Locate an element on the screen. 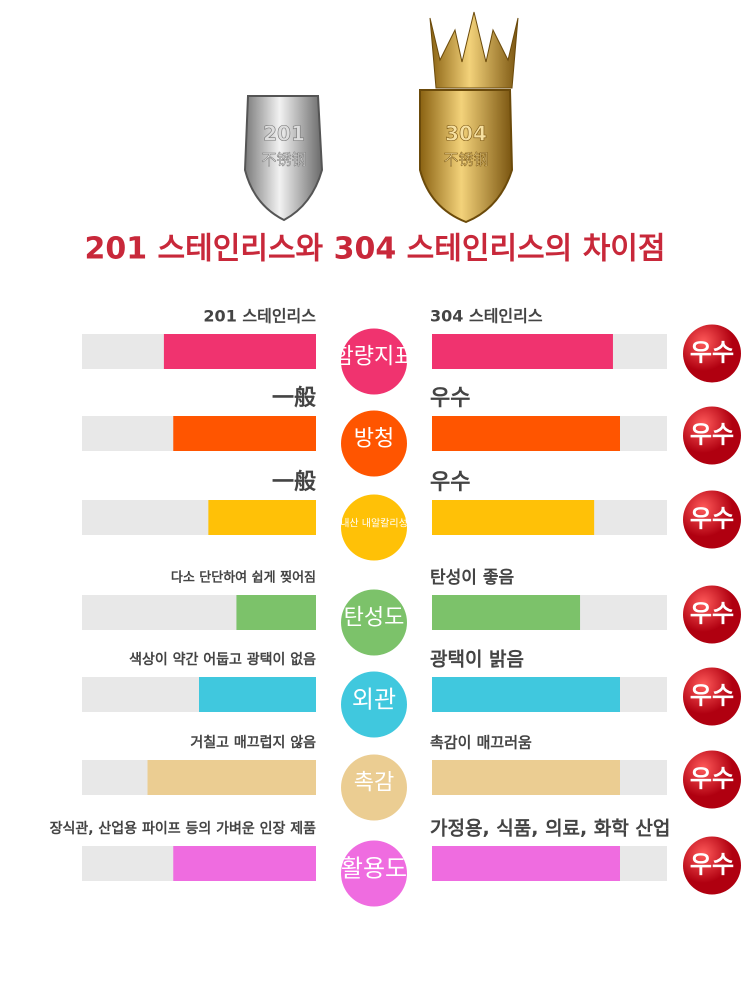 The image size is (750, 1004). category-label: 촉감 is located at coordinates (374, 783).